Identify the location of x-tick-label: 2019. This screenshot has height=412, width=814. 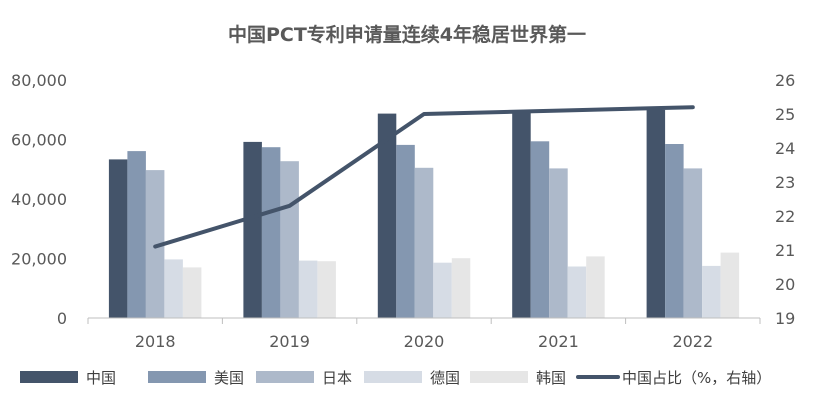
(289, 341).